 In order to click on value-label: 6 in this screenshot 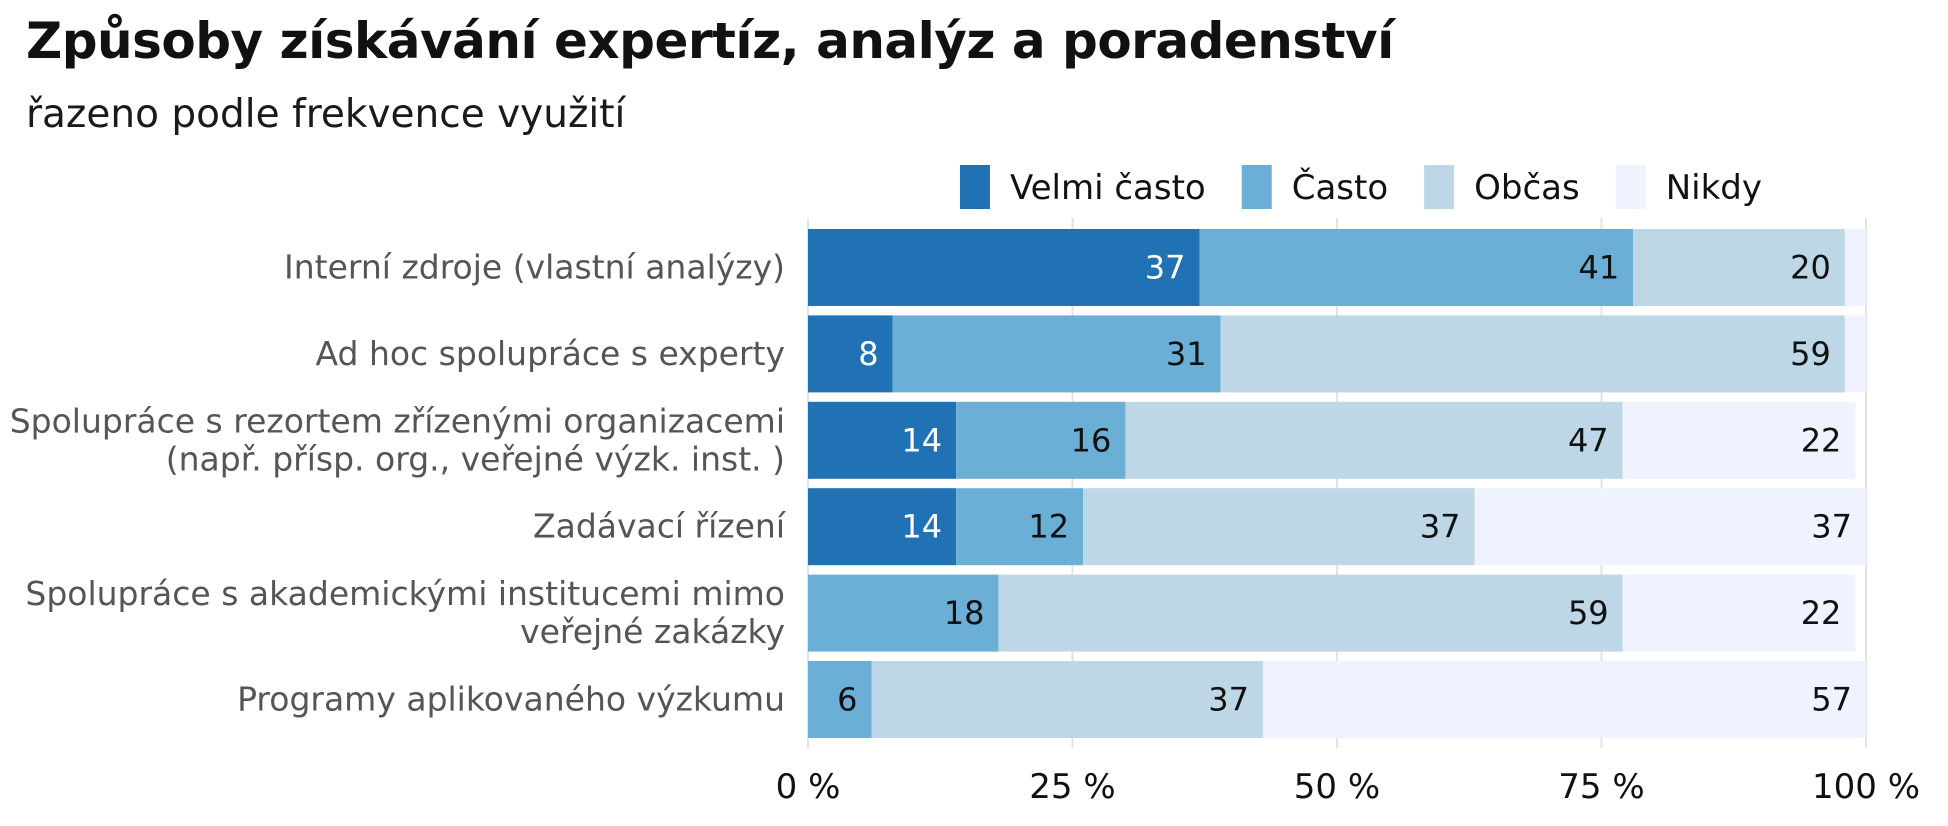, I will do `click(847, 700)`.